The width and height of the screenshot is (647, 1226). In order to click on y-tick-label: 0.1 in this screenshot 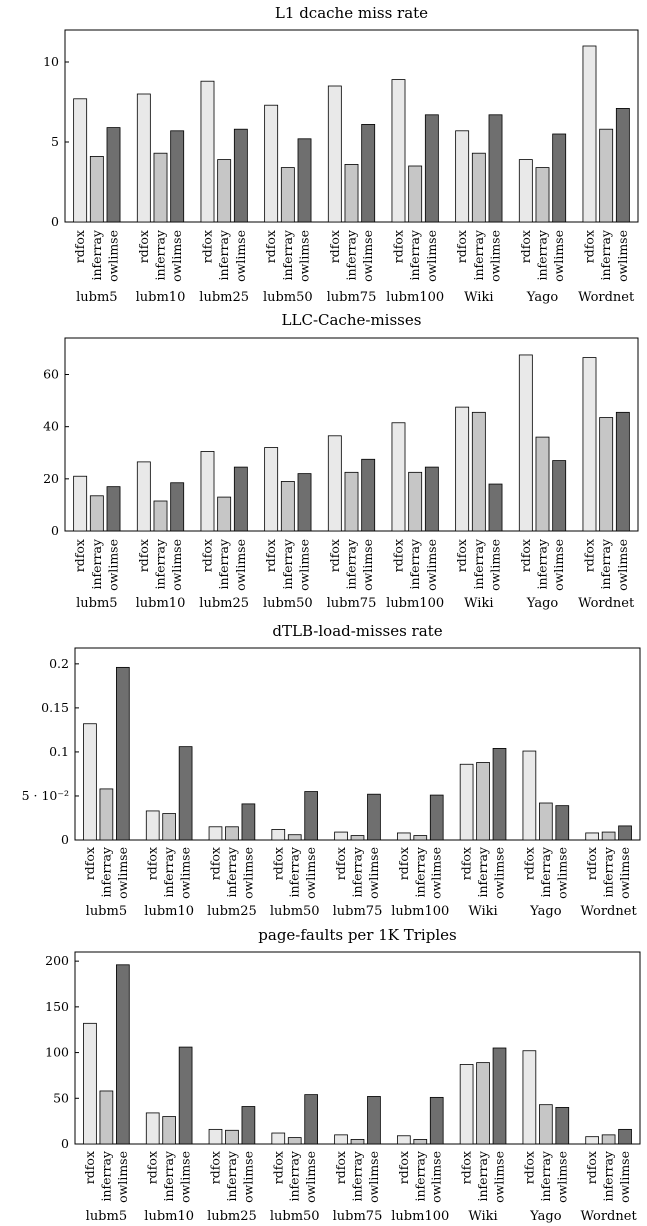, I will do `click(59, 751)`.